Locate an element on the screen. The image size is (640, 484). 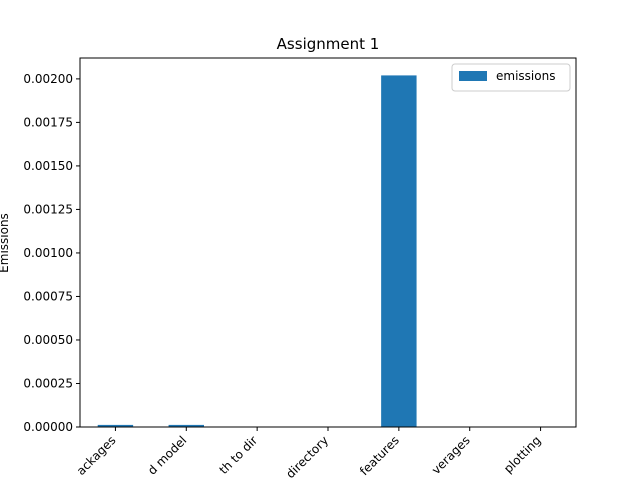
x-tick-label-1: d model is located at coordinates (167, 455).